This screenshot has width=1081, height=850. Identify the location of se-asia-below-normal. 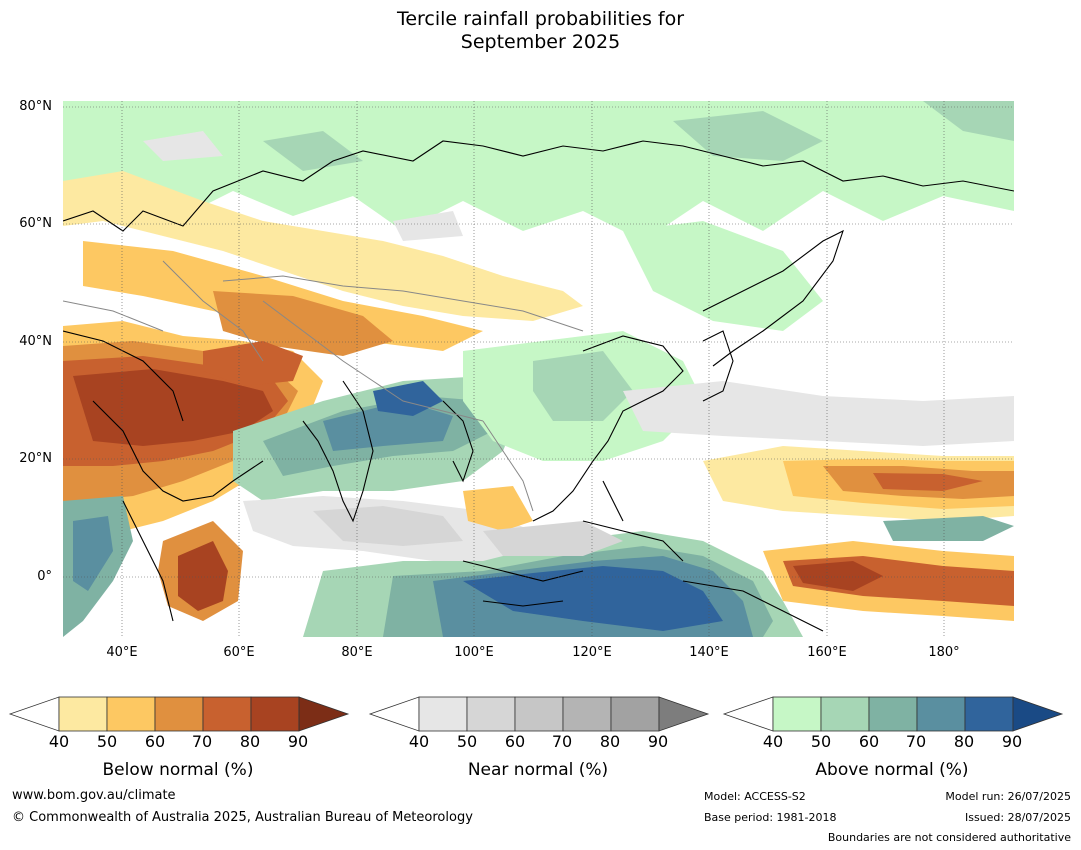
(498, 508).